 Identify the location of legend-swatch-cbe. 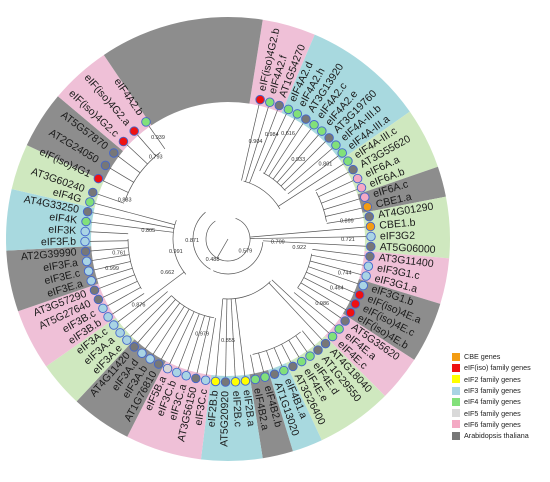
(456, 356).